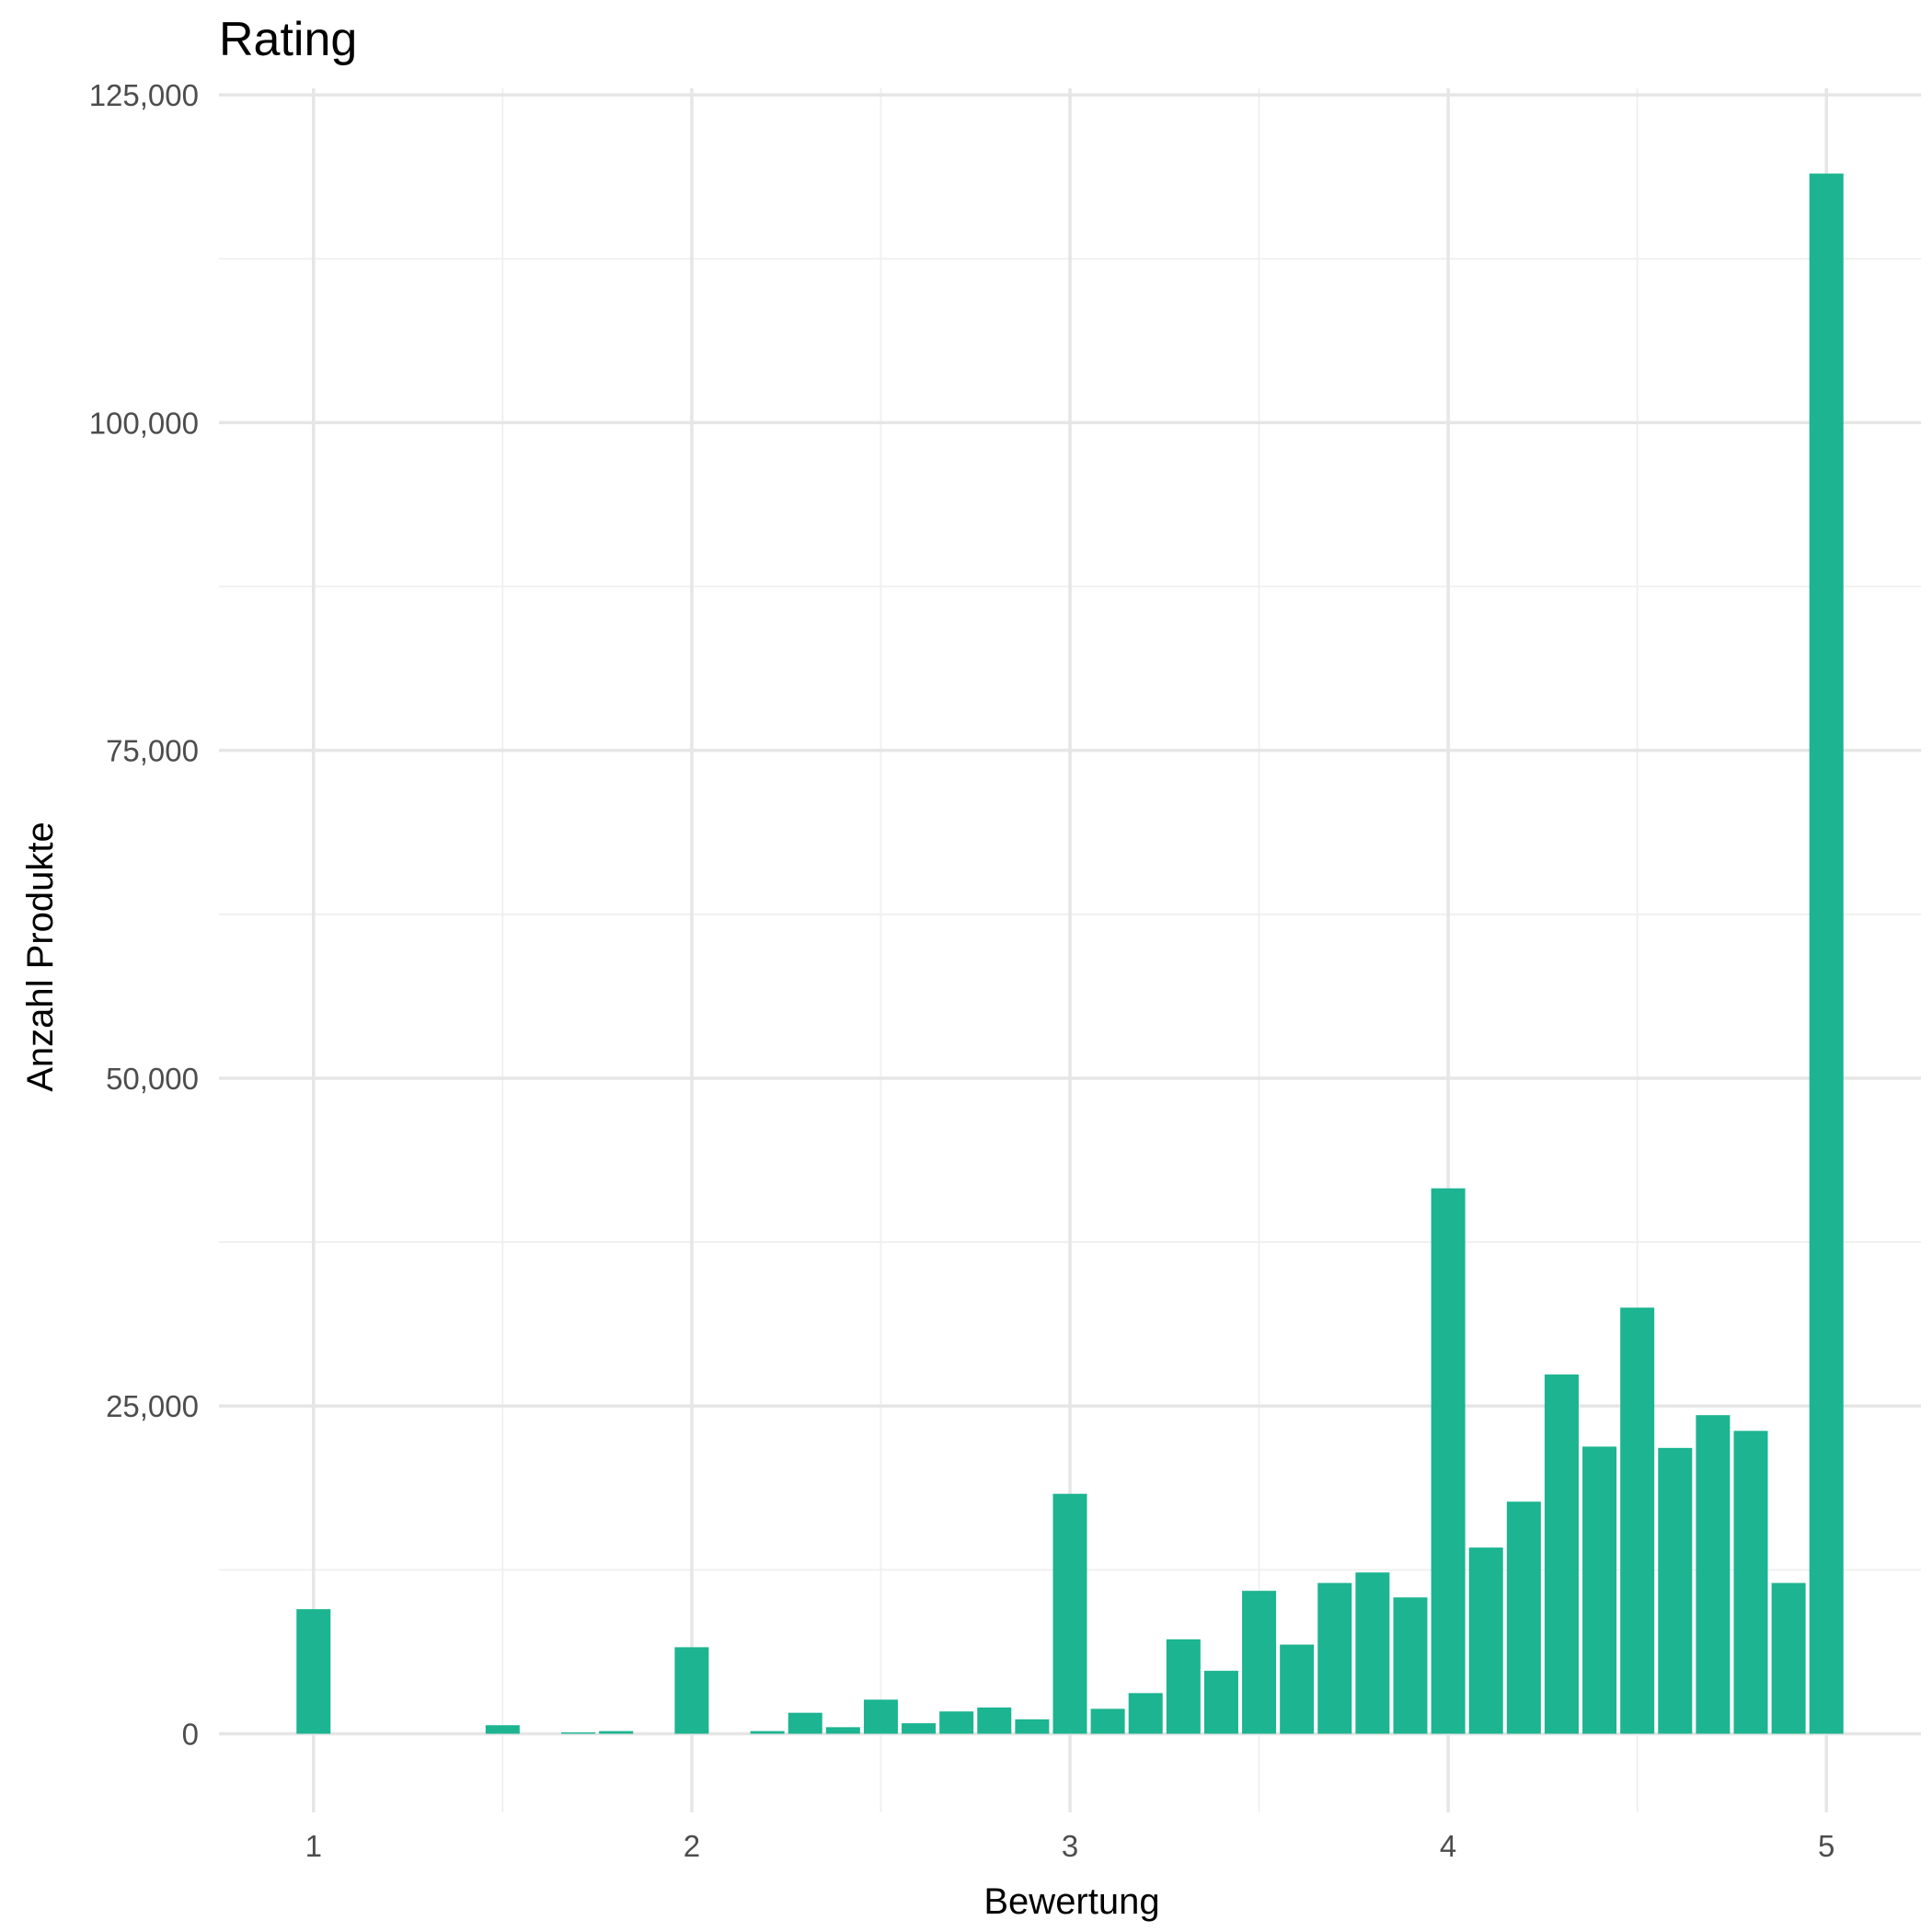 The width and height of the screenshot is (1932, 1932). Describe the element at coordinates (288, 39) in the screenshot. I see `chart-title: Rating` at that location.